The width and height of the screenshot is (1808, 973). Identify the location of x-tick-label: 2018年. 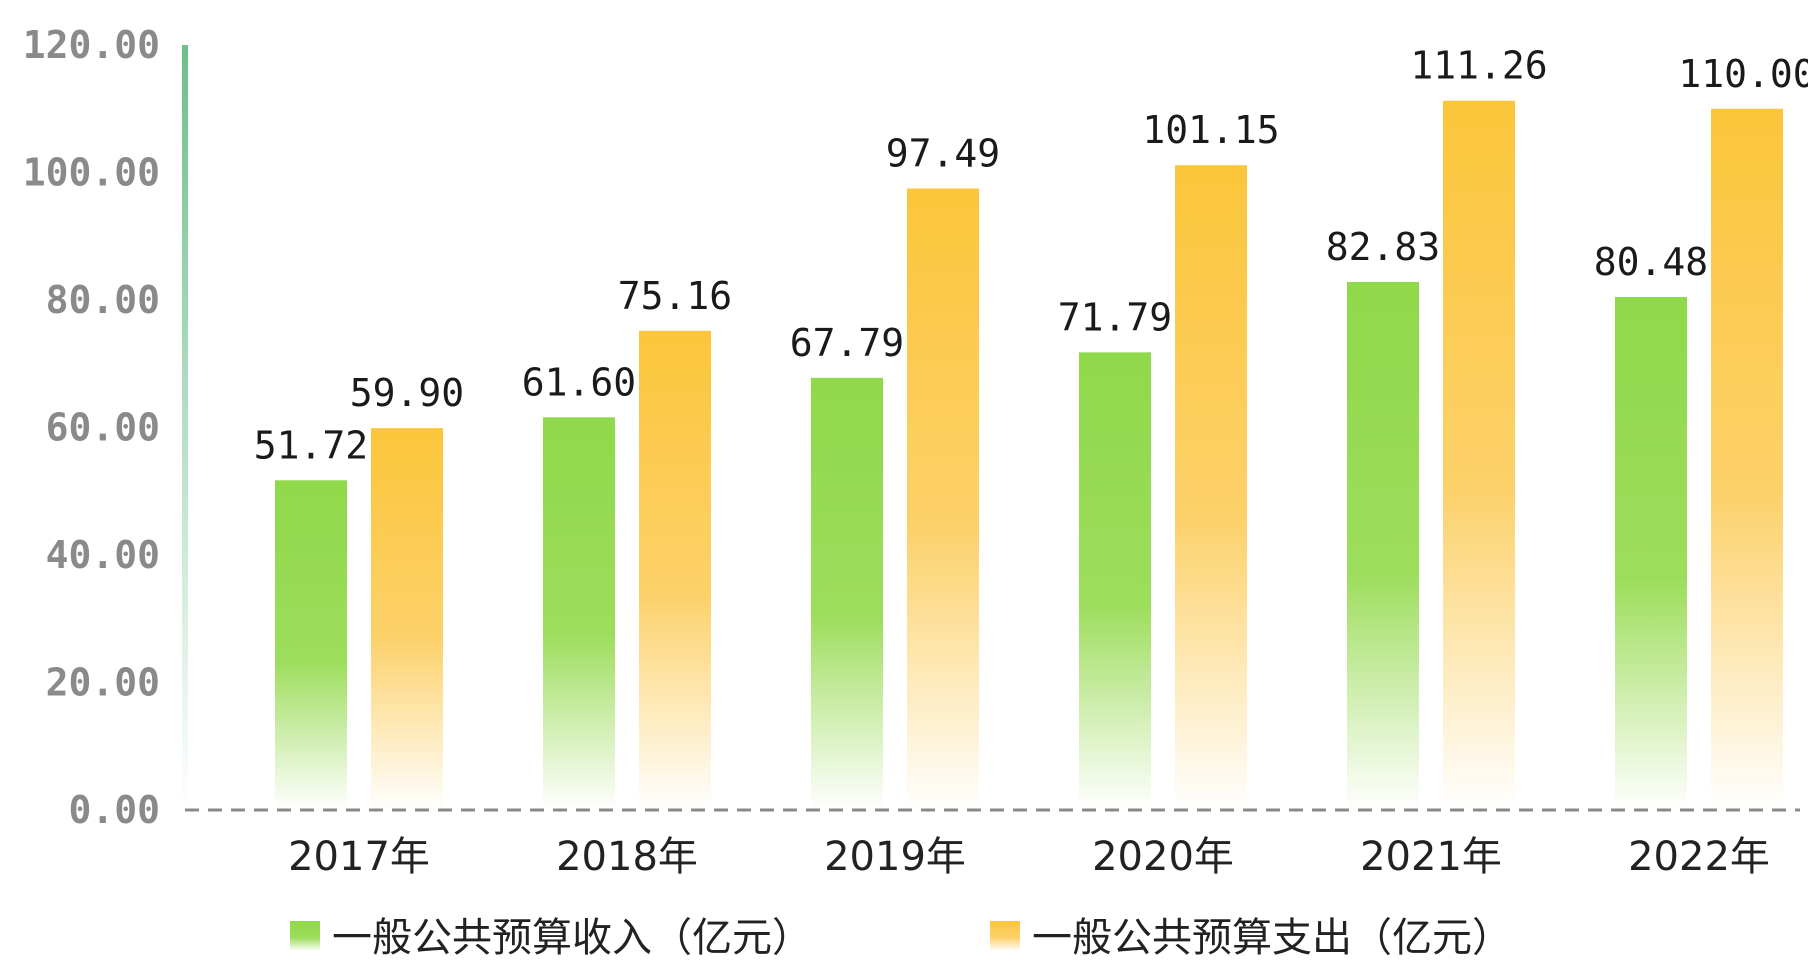
(627, 857).